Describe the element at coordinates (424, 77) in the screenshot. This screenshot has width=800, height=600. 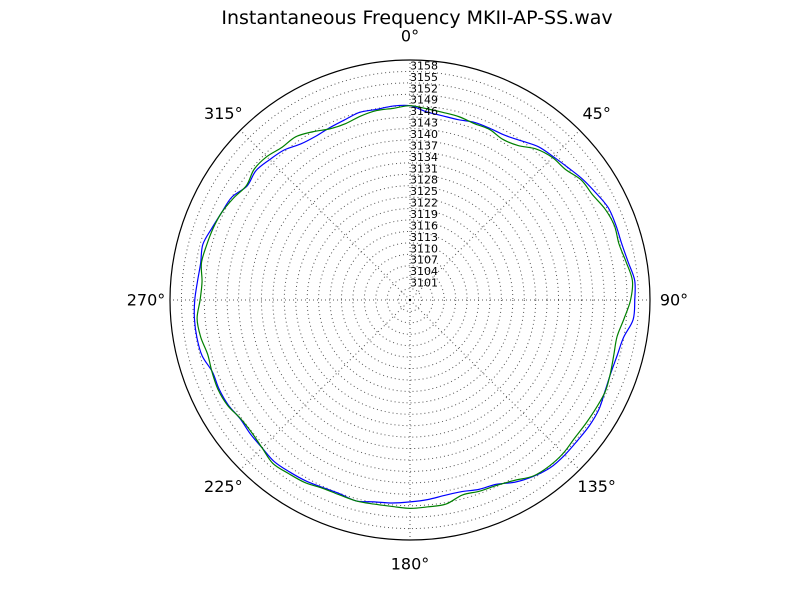
I see `radial-tick-label: 3155` at that location.